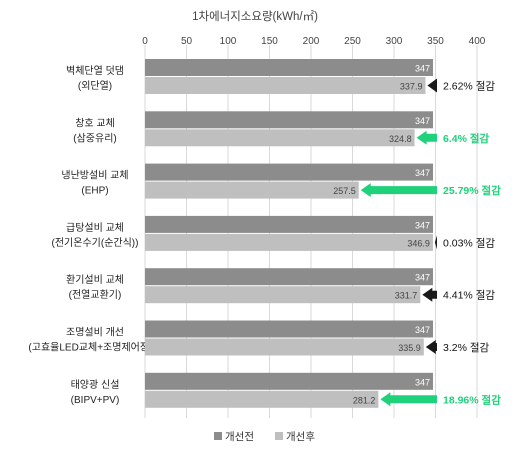 Image resolution: width=517 pixels, height=453 pixels. Describe the element at coordinates (94, 191) in the screenshot. I see `category-sublabel: (EHP)` at that location.